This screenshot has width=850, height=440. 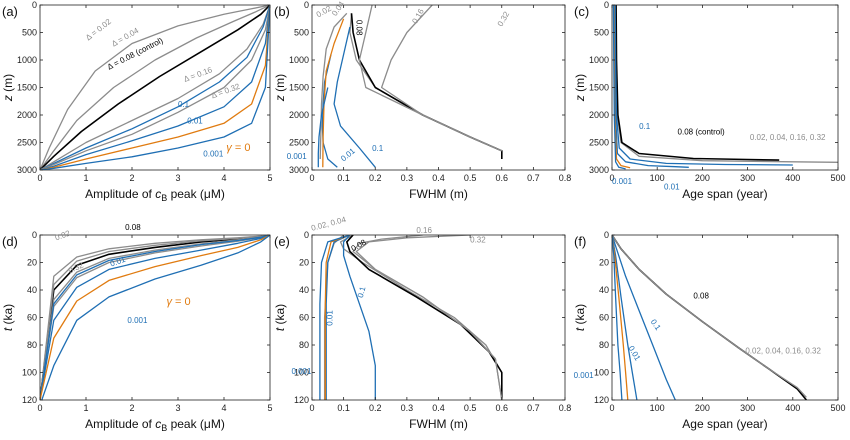 What do you see at coordinates (301, 33) in the screenshot?
I see `y-tick-label: 500` at bounding box center [301, 33].